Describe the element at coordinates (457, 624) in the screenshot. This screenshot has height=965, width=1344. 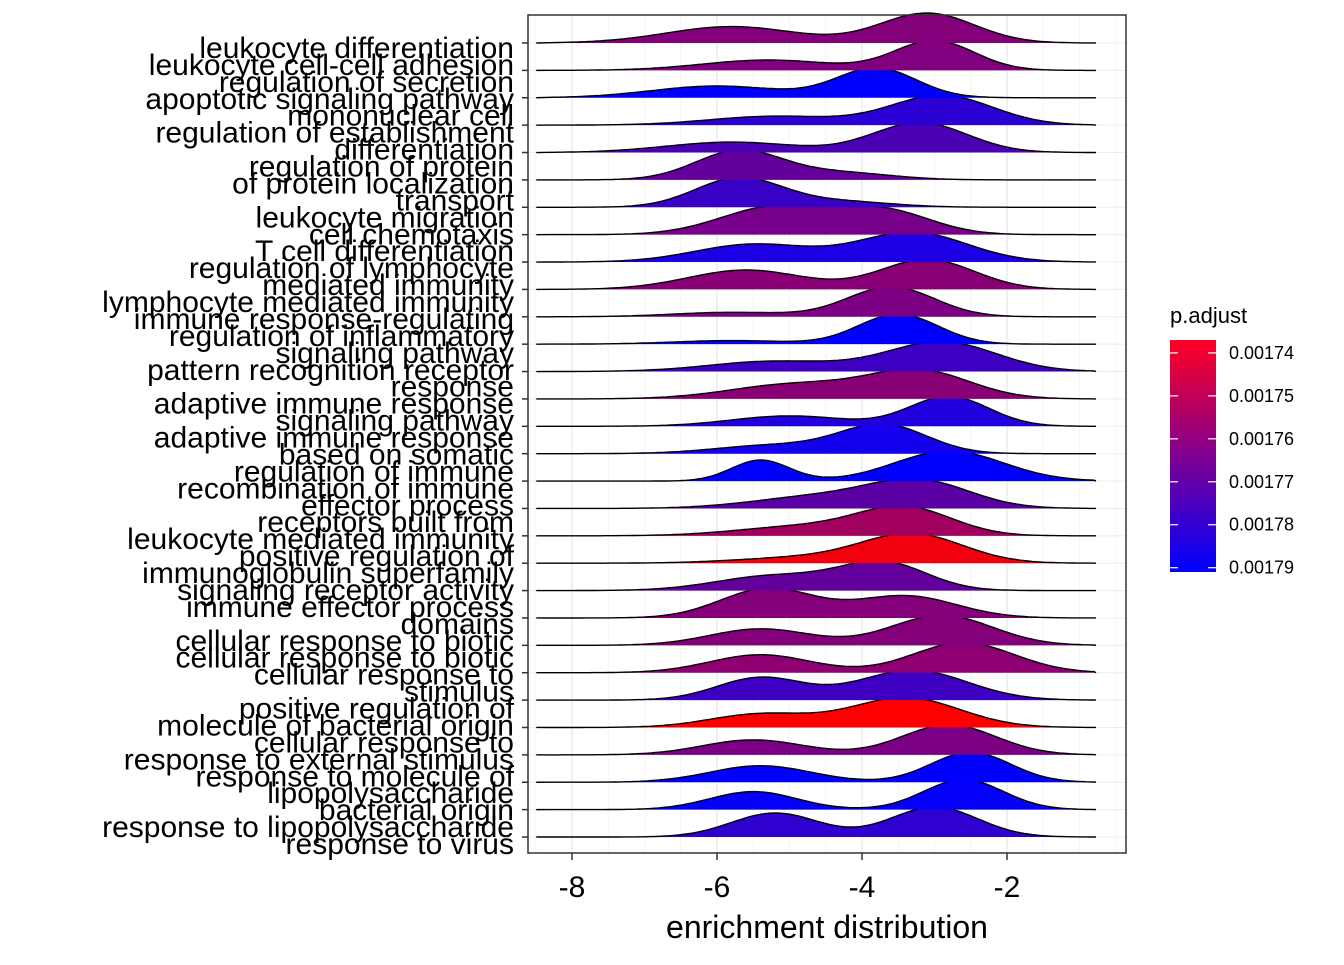
I see `y-tick-label: domains` at that location.